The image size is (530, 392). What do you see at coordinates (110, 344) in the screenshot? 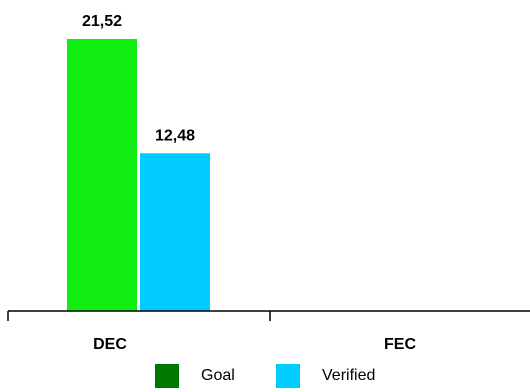
I see `x-tick-label-dec: DEC` at bounding box center [110, 344].